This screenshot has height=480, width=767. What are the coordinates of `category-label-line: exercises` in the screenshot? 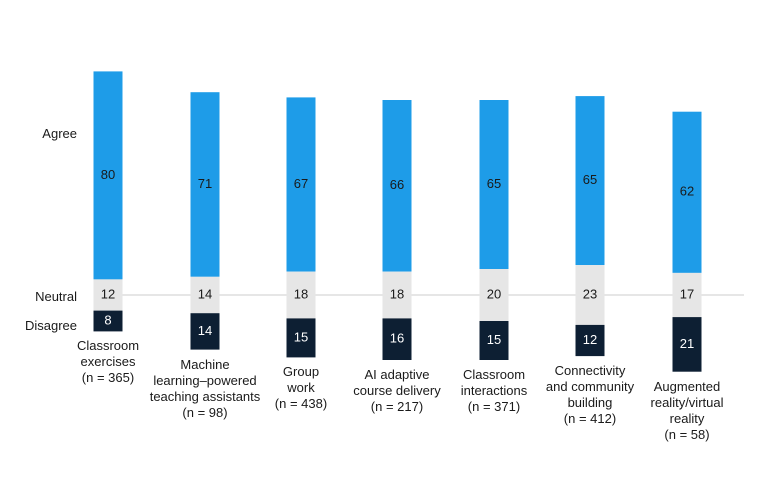 It's located at (108, 362).